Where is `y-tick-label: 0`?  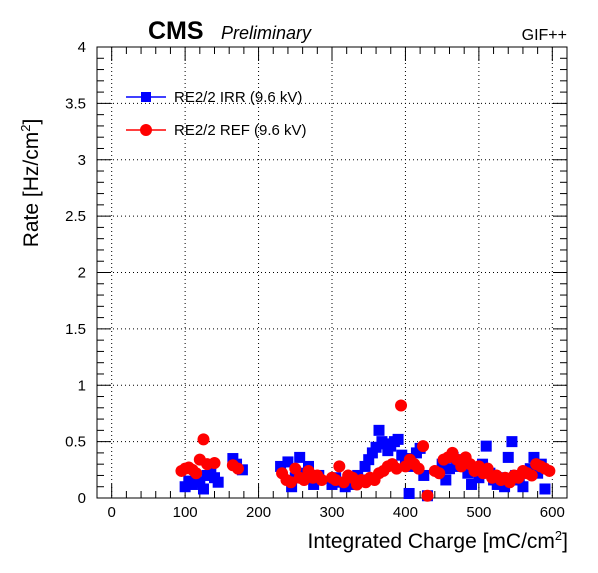 y-tick-label: 0 is located at coordinates (82, 498).